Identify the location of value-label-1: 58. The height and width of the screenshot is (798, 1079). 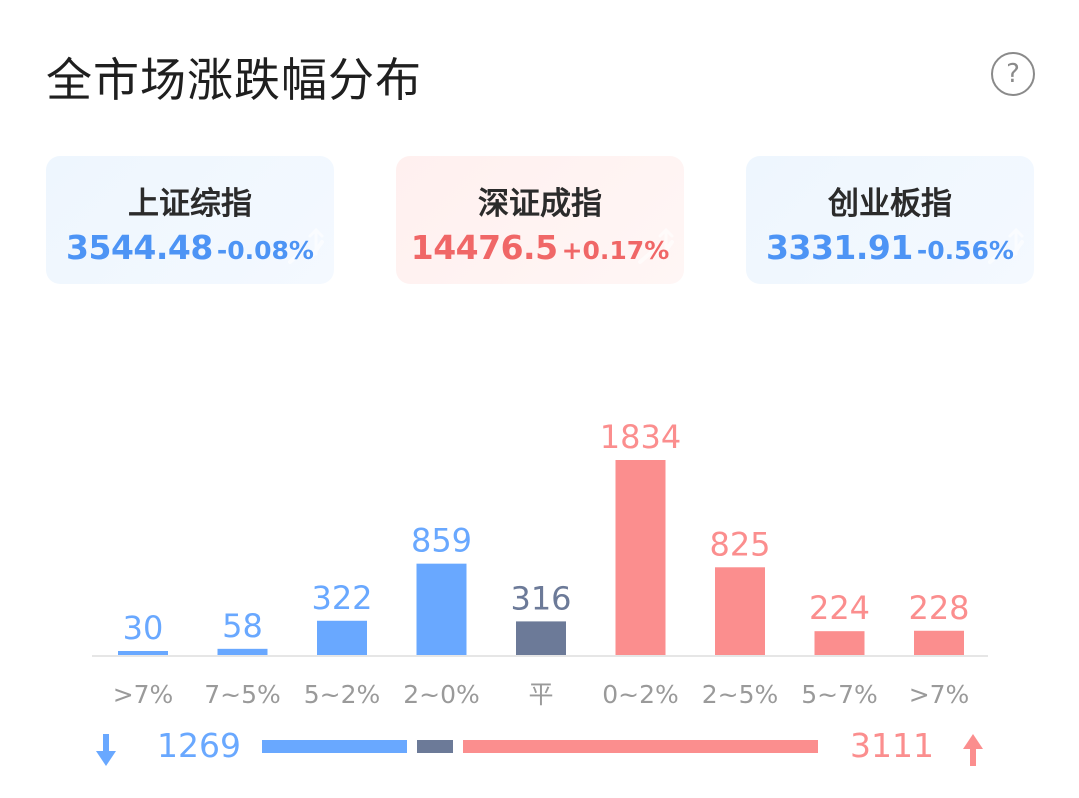
(242, 626).